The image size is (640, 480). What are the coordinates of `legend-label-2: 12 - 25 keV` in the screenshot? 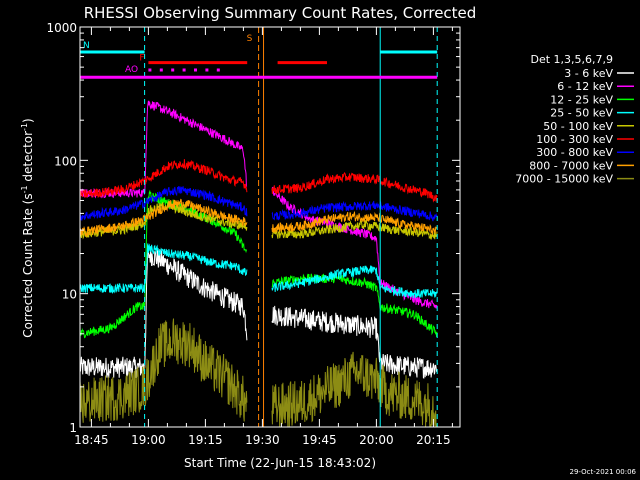 It's located at (581, 99).